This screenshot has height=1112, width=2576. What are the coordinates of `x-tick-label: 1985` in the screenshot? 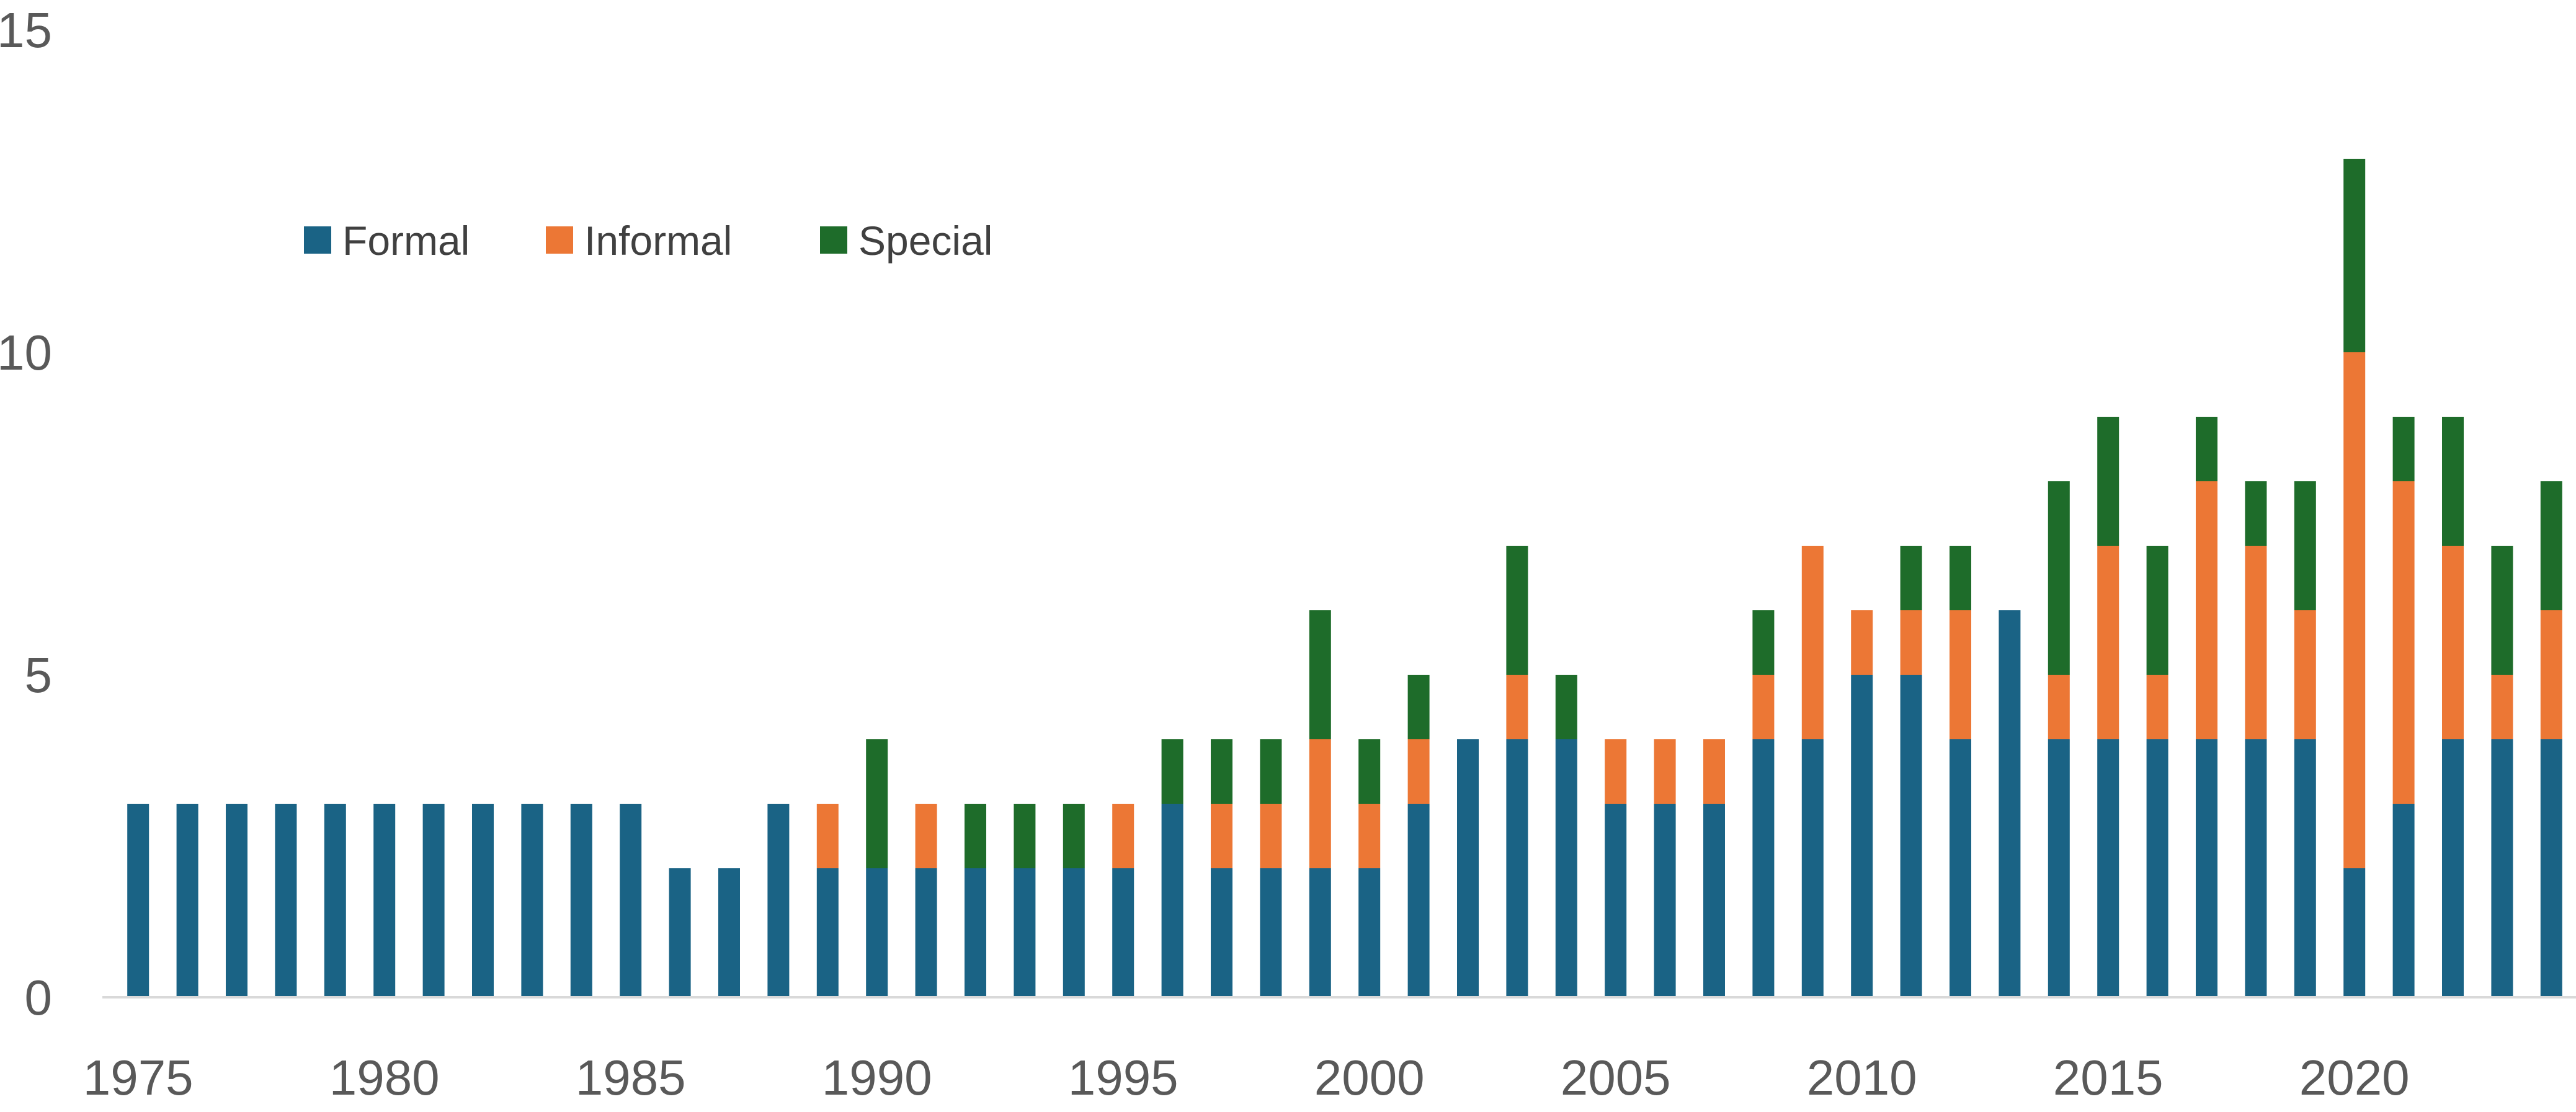 It's located at (631, 1077).